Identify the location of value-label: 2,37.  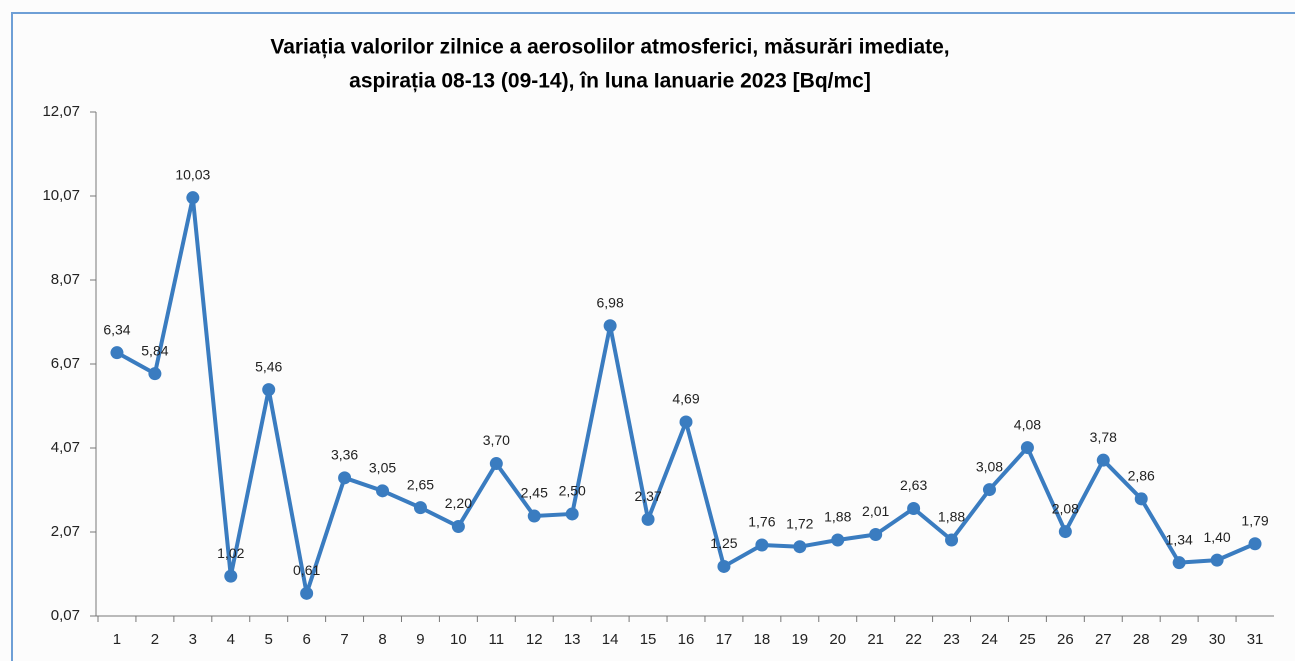
(647, 496).